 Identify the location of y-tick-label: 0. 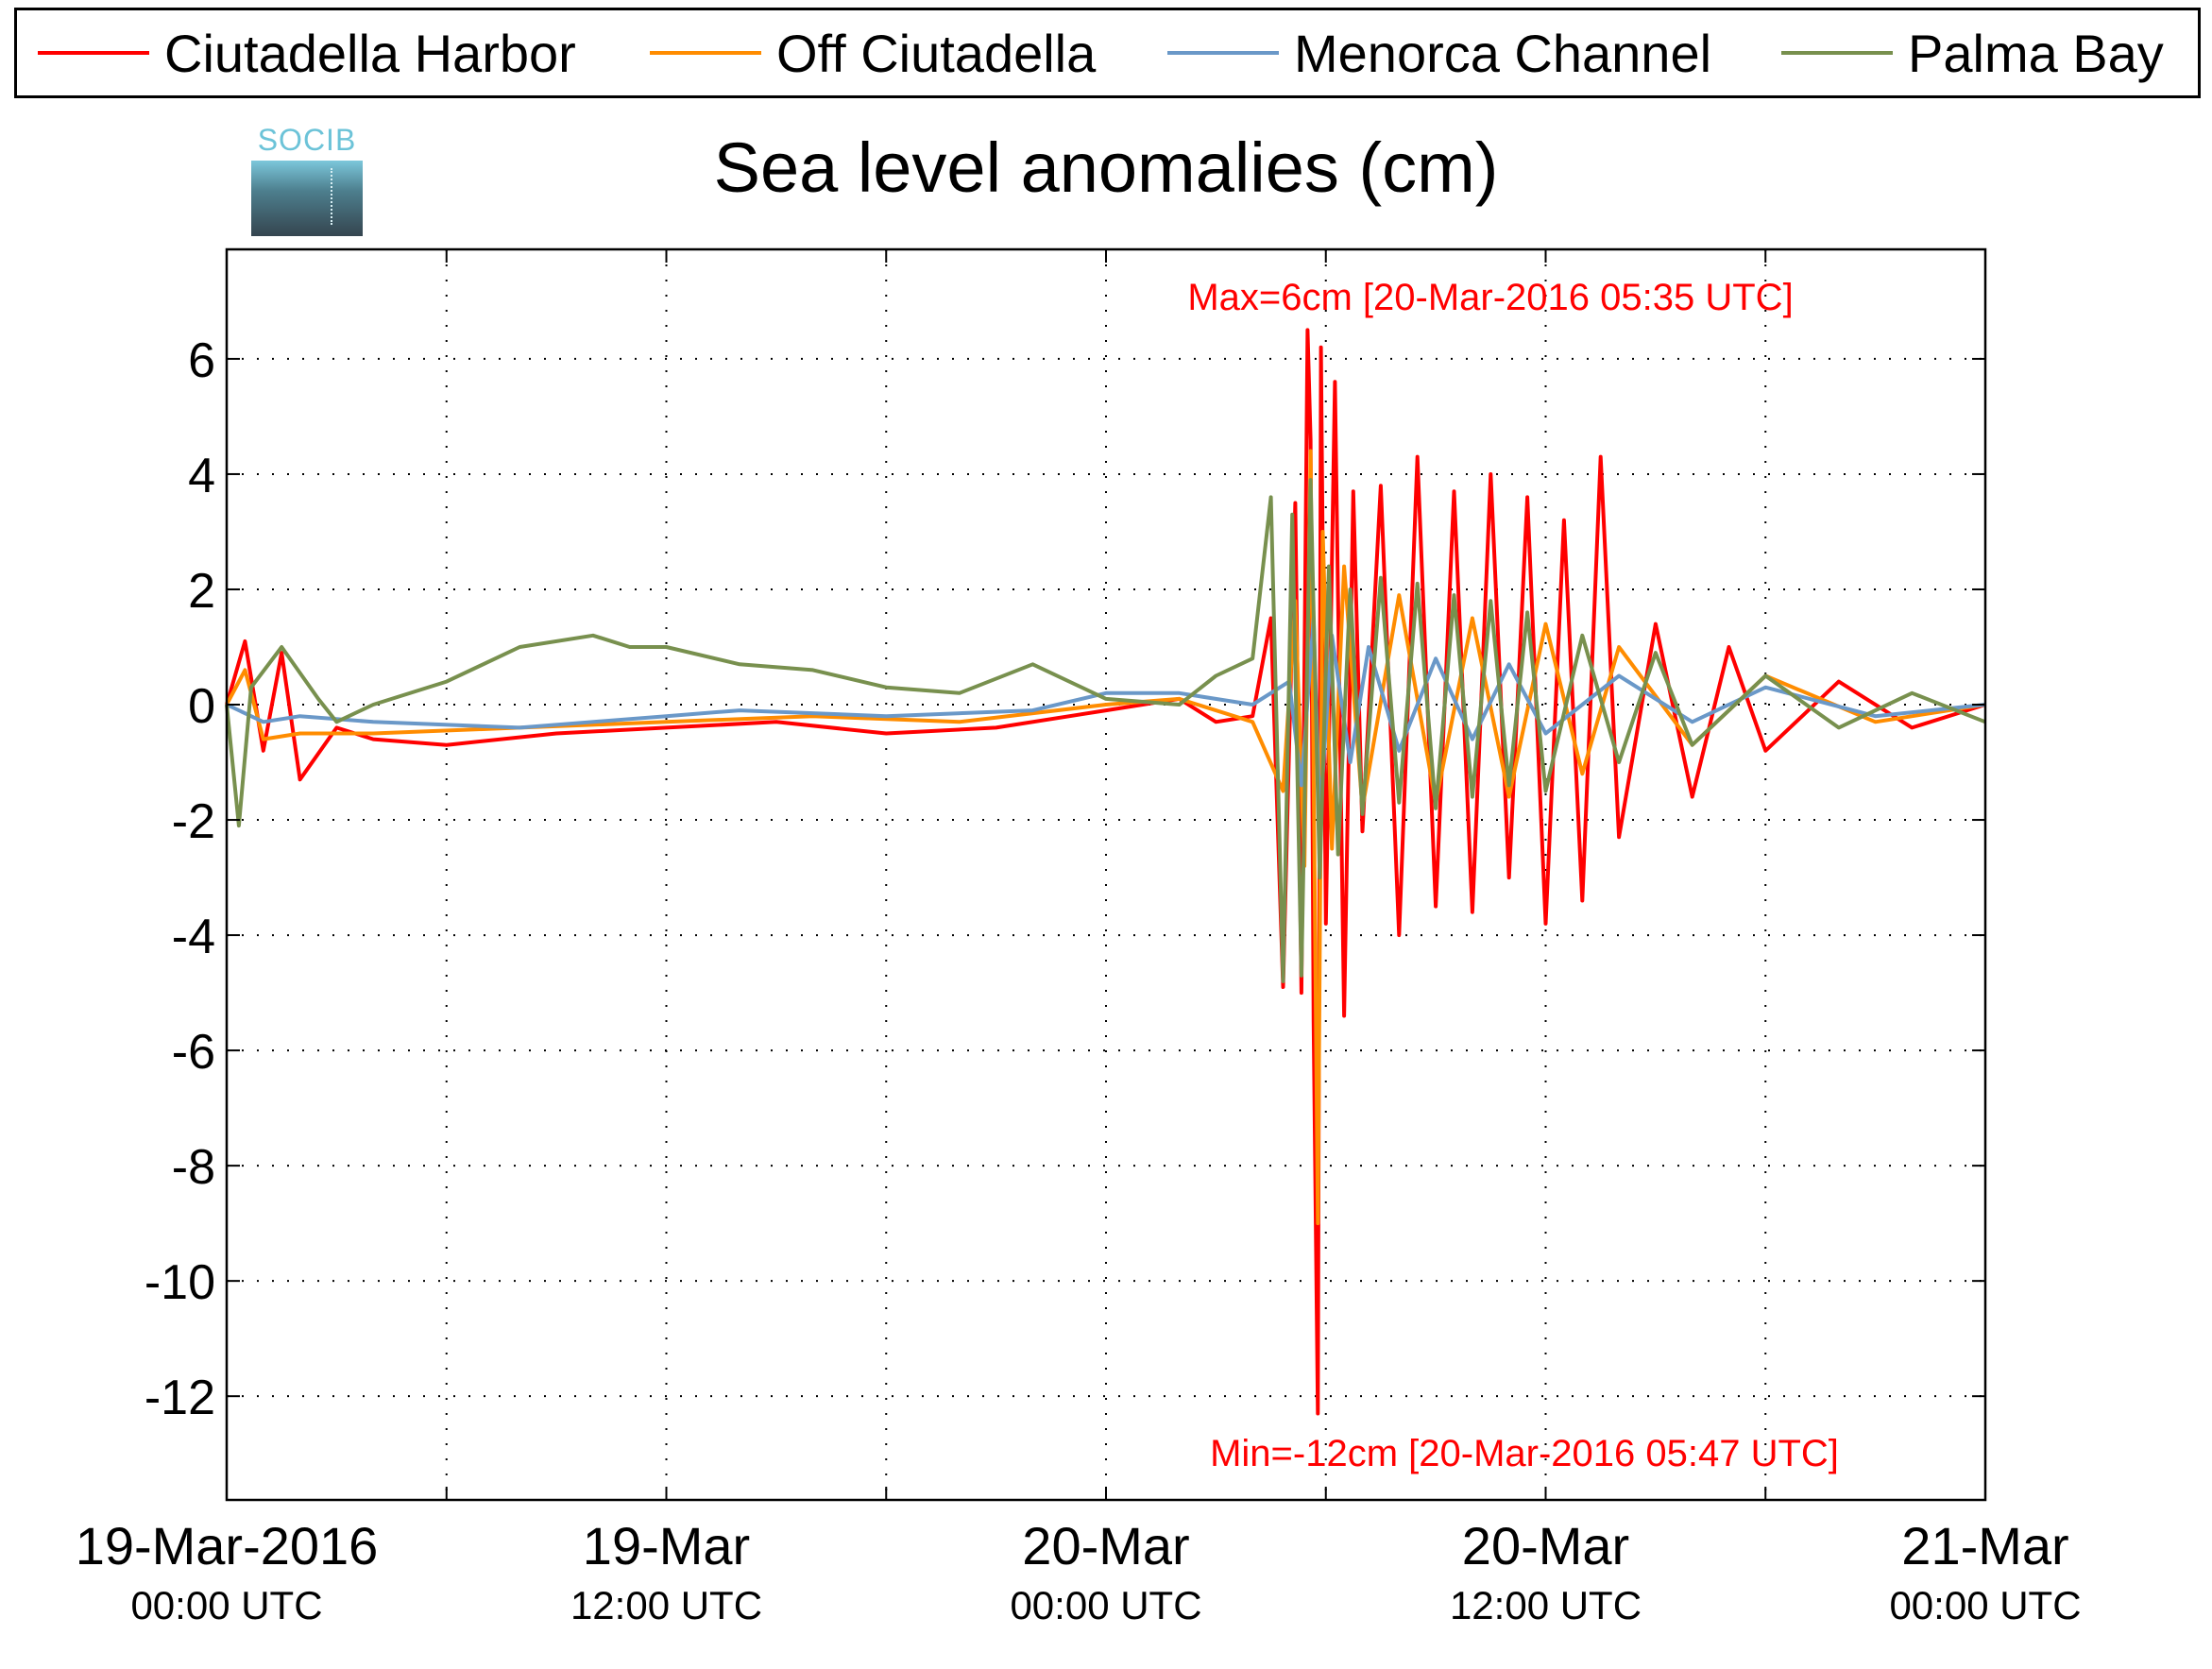
(201, 707).